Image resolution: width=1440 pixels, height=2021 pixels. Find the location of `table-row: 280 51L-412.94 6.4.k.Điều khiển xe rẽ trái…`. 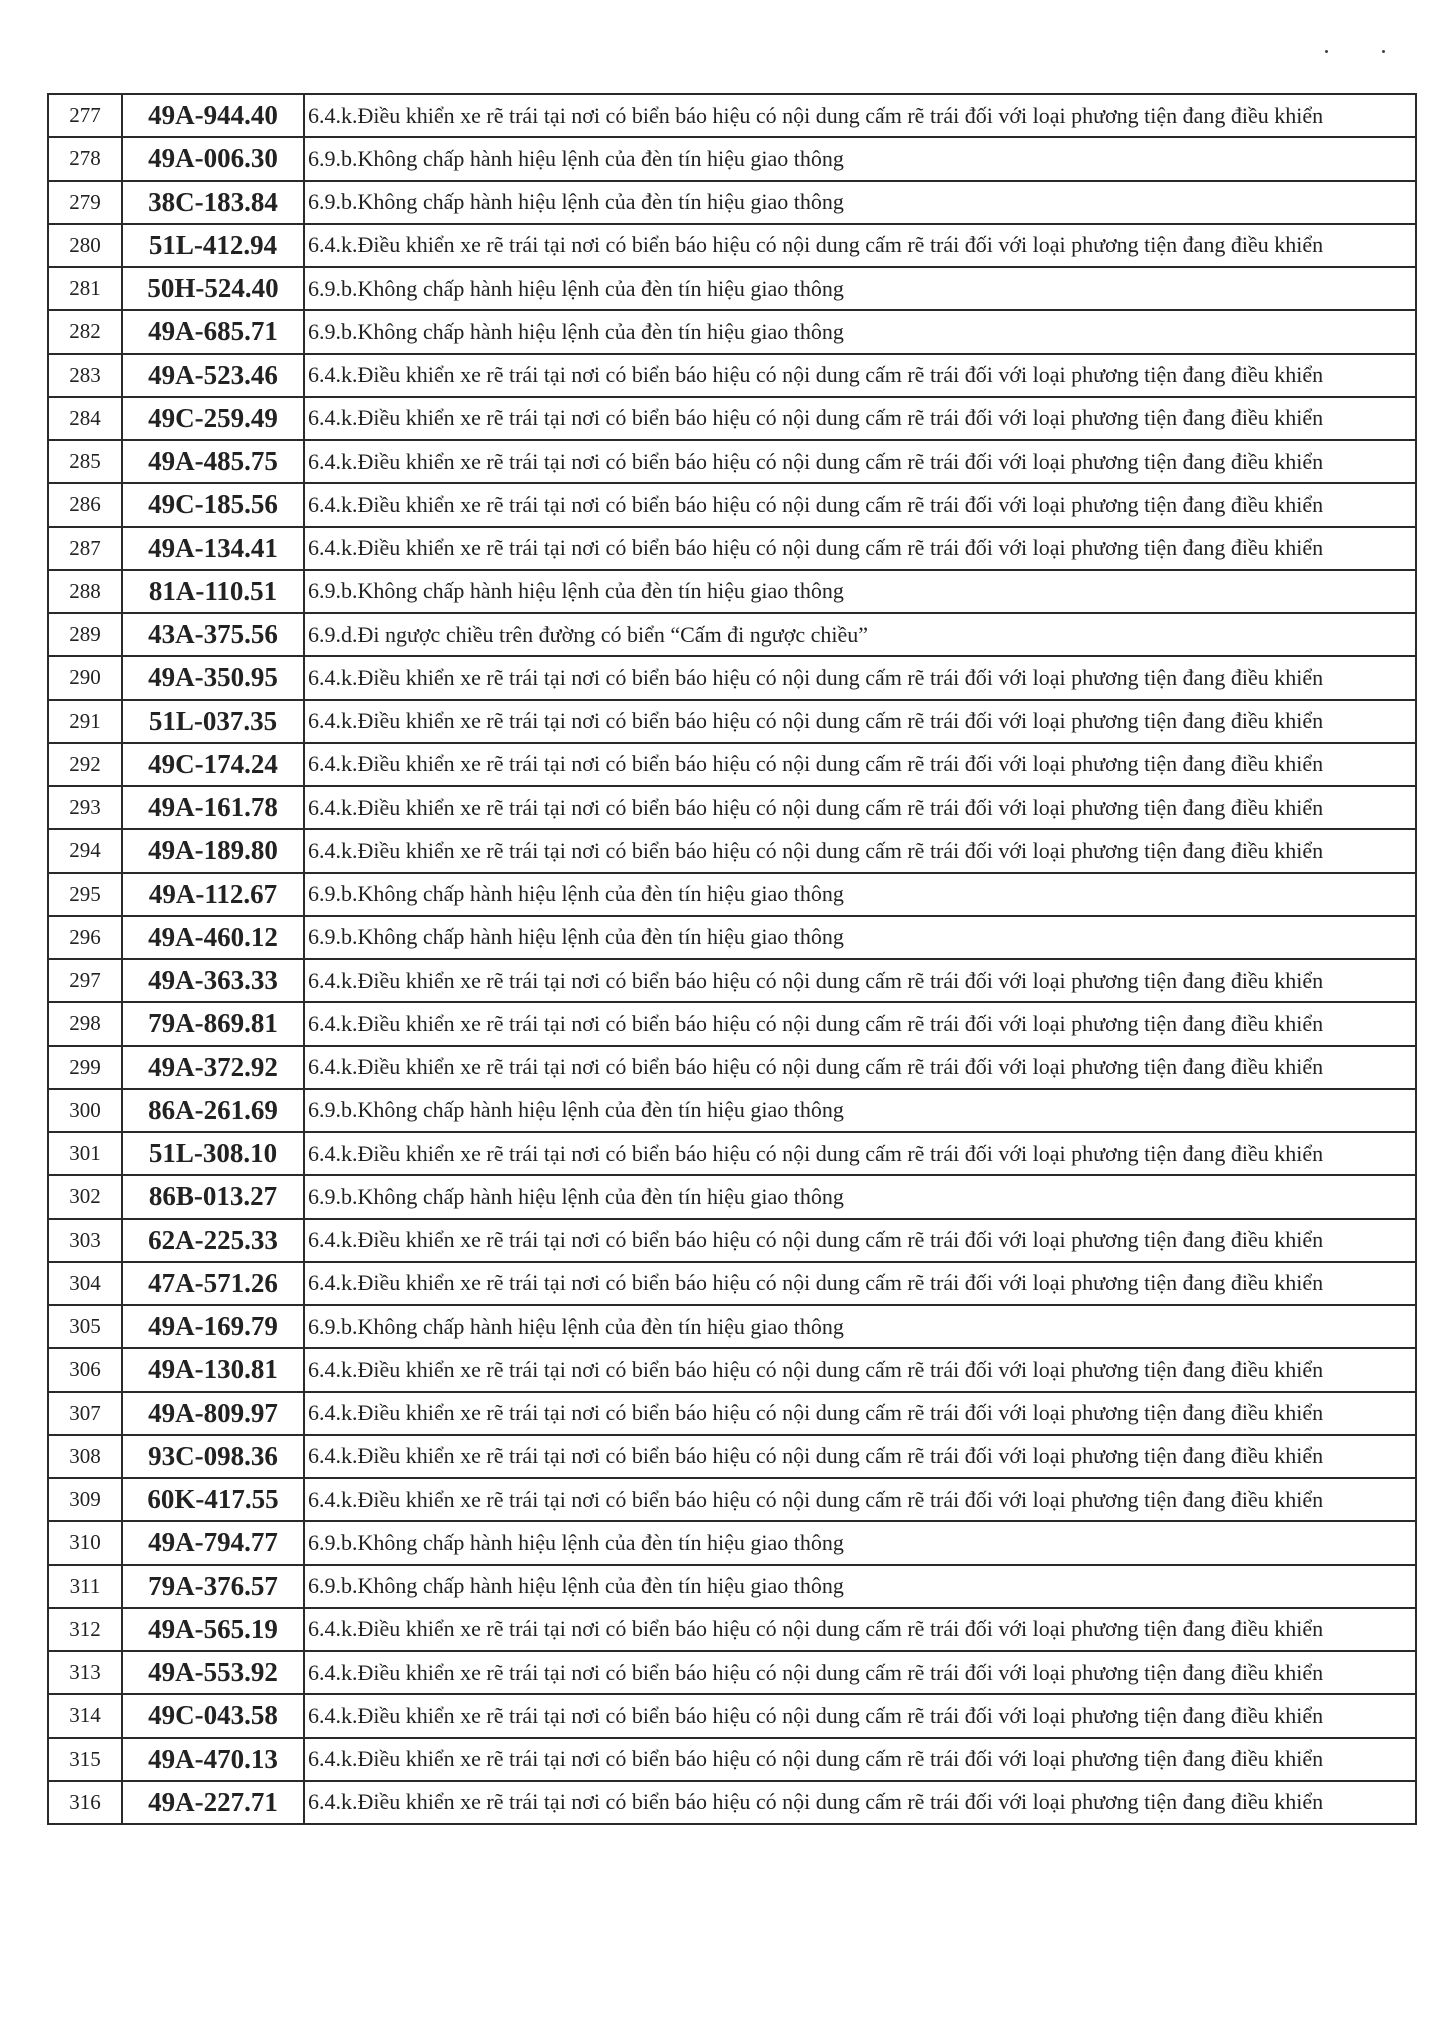

table-row: 280 51L-412.94 6.4.k.Điều khiển xe rẽ trái… is located at coordinates (732, 245).